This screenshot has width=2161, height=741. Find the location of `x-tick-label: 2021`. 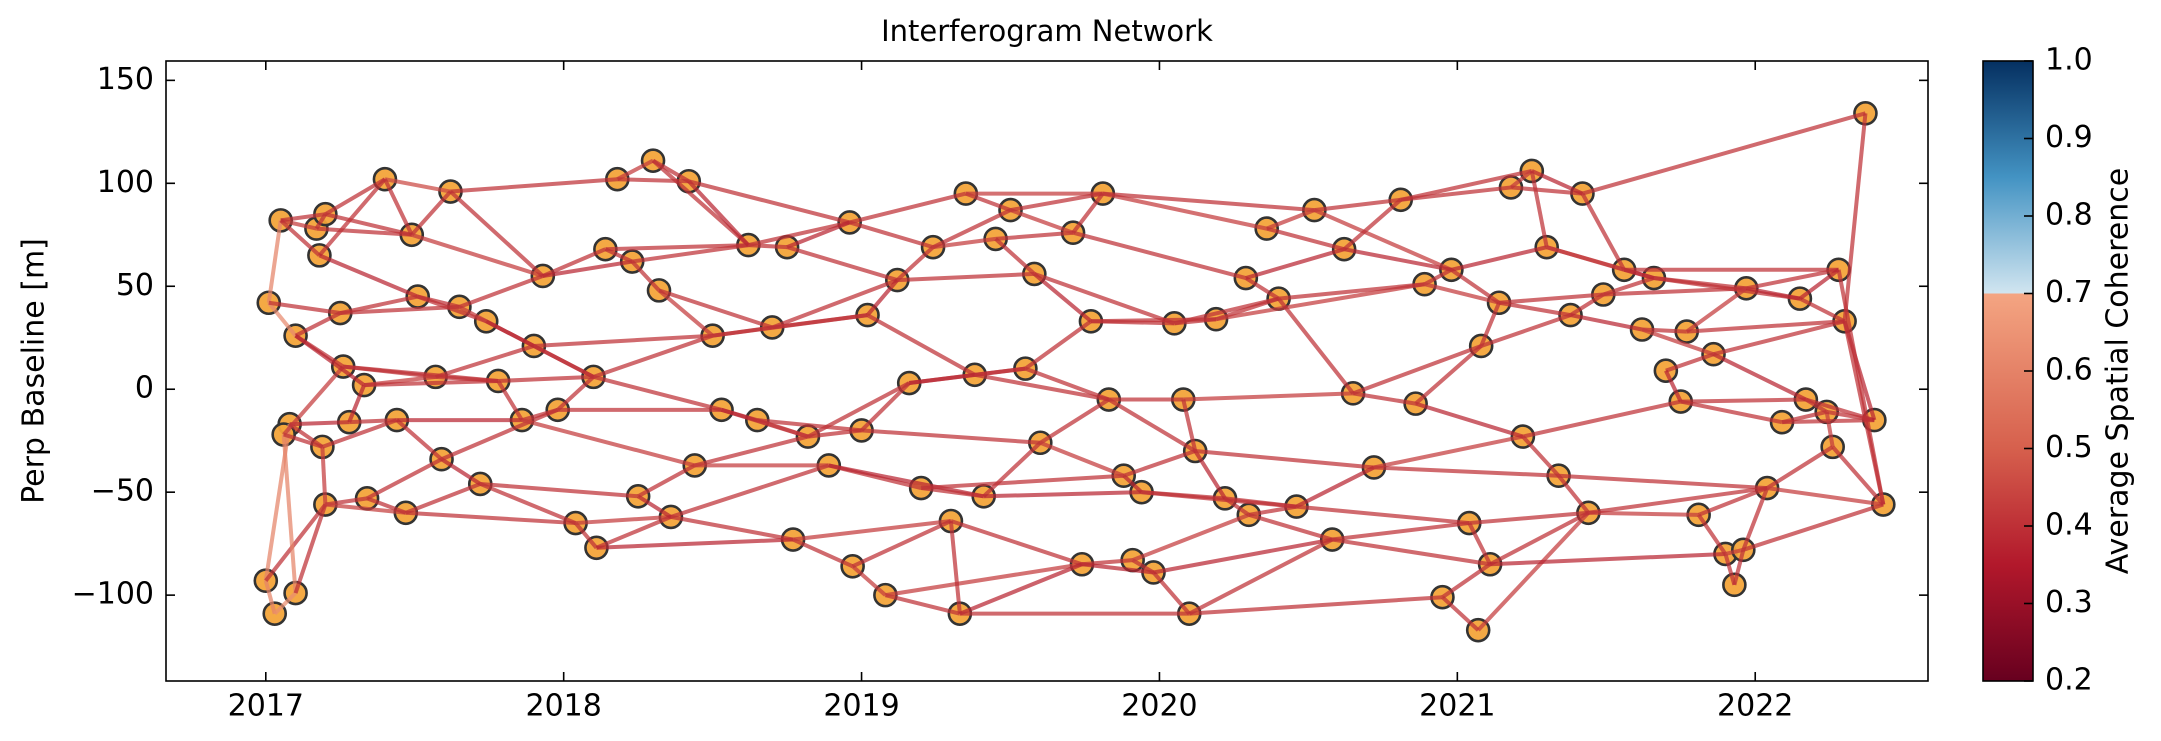

x-tick-label: 2021 is located at coordinates (1457, 706).